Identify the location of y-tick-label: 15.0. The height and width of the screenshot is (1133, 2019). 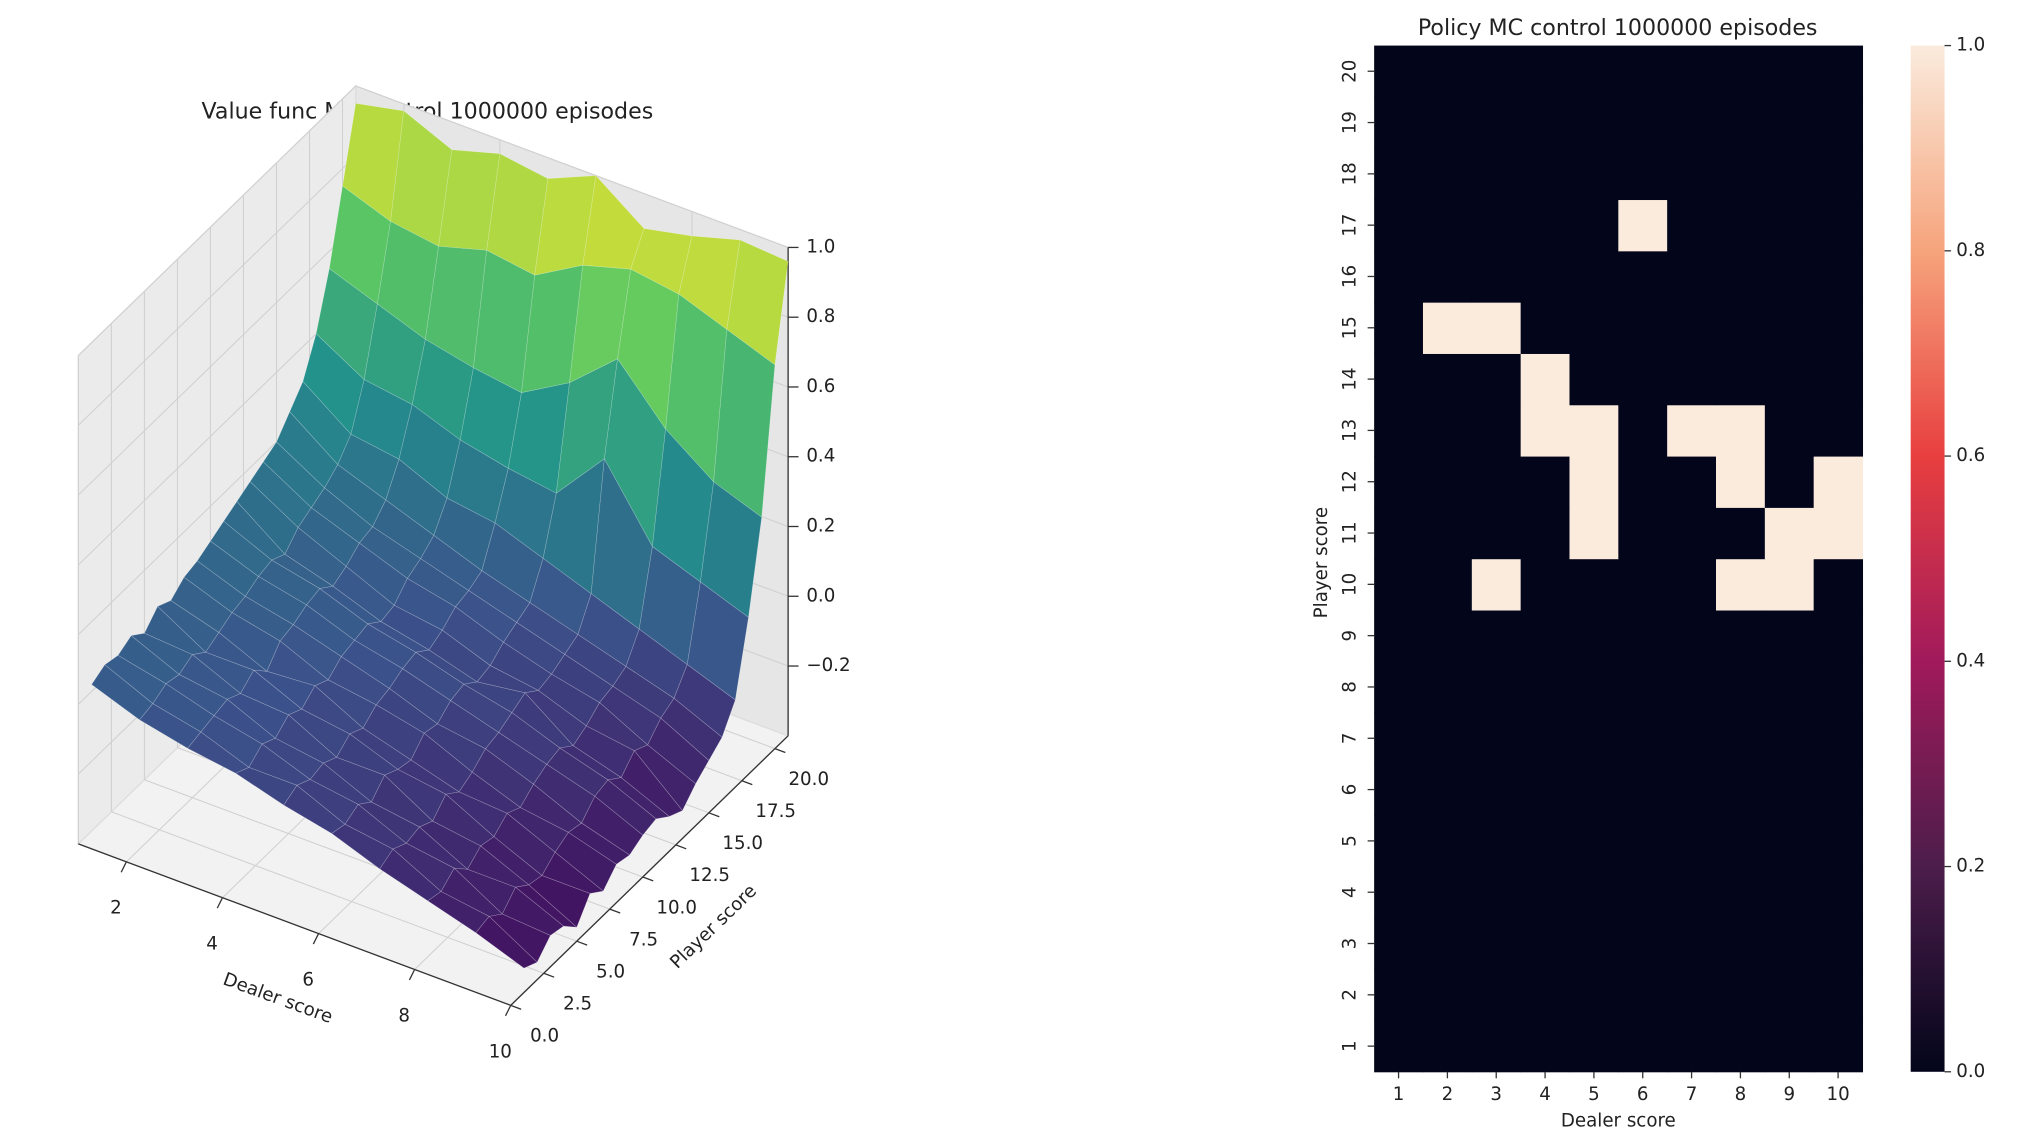
(742, 843).